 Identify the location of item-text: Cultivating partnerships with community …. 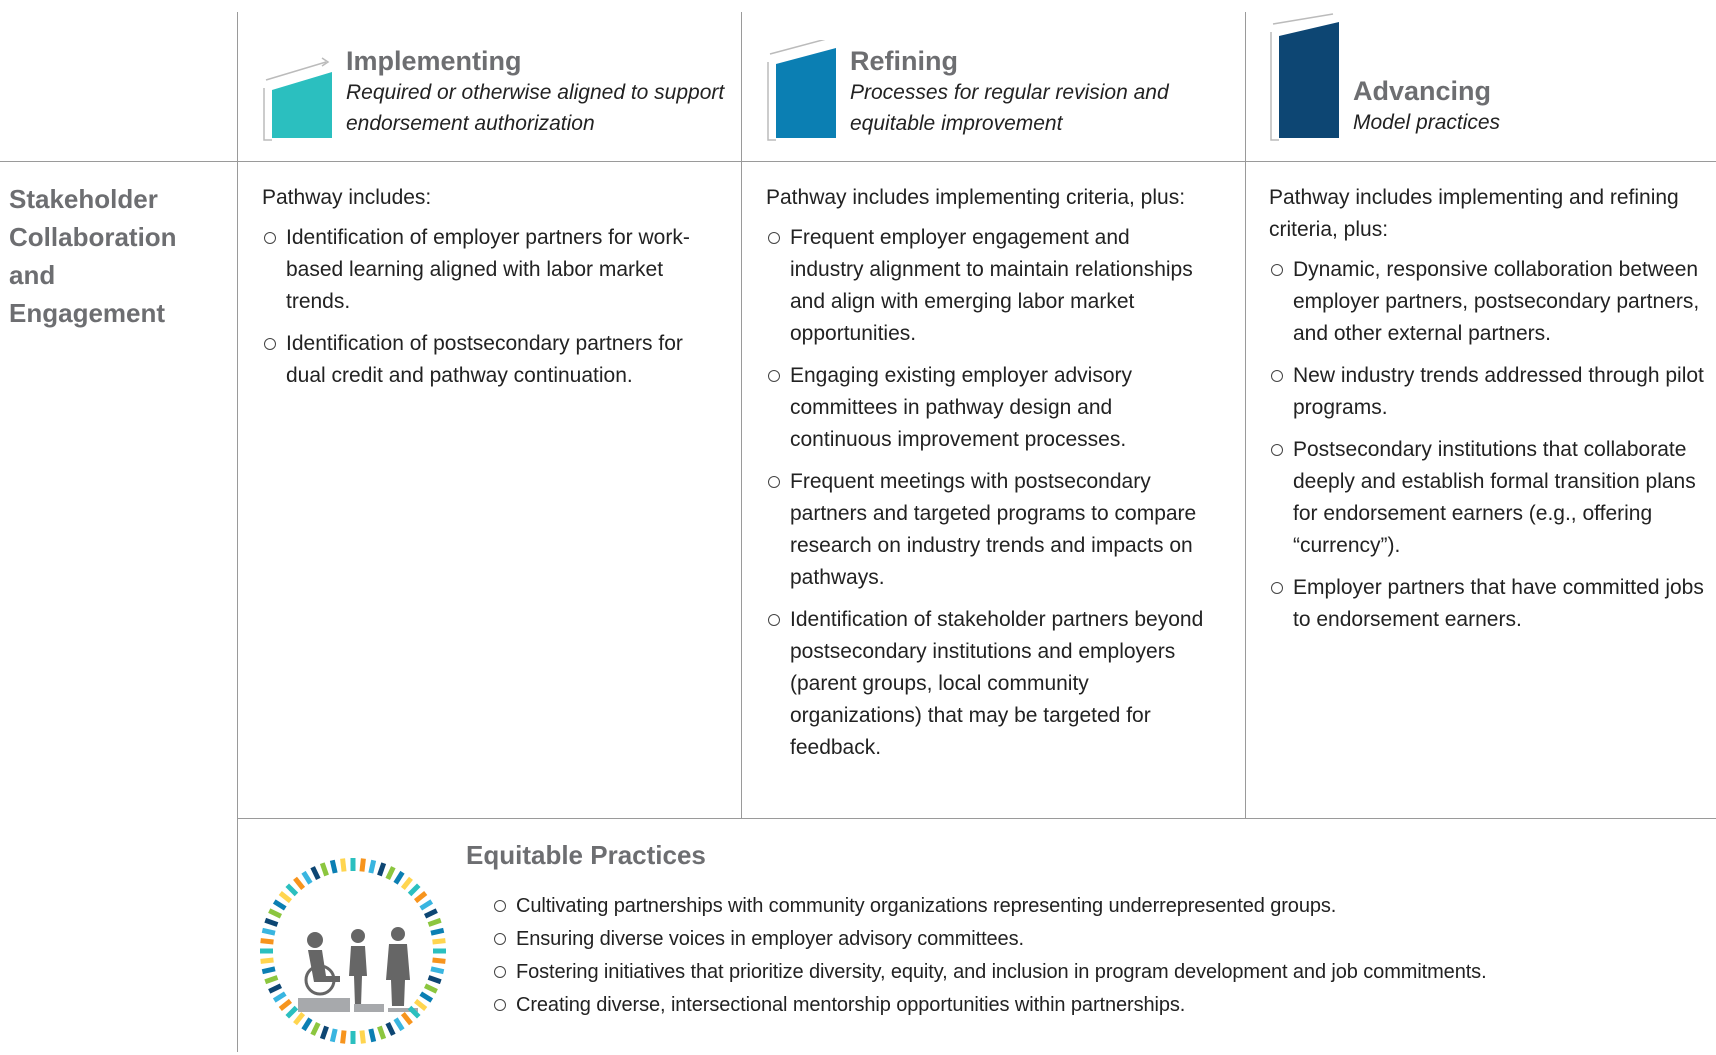
(926, 906).